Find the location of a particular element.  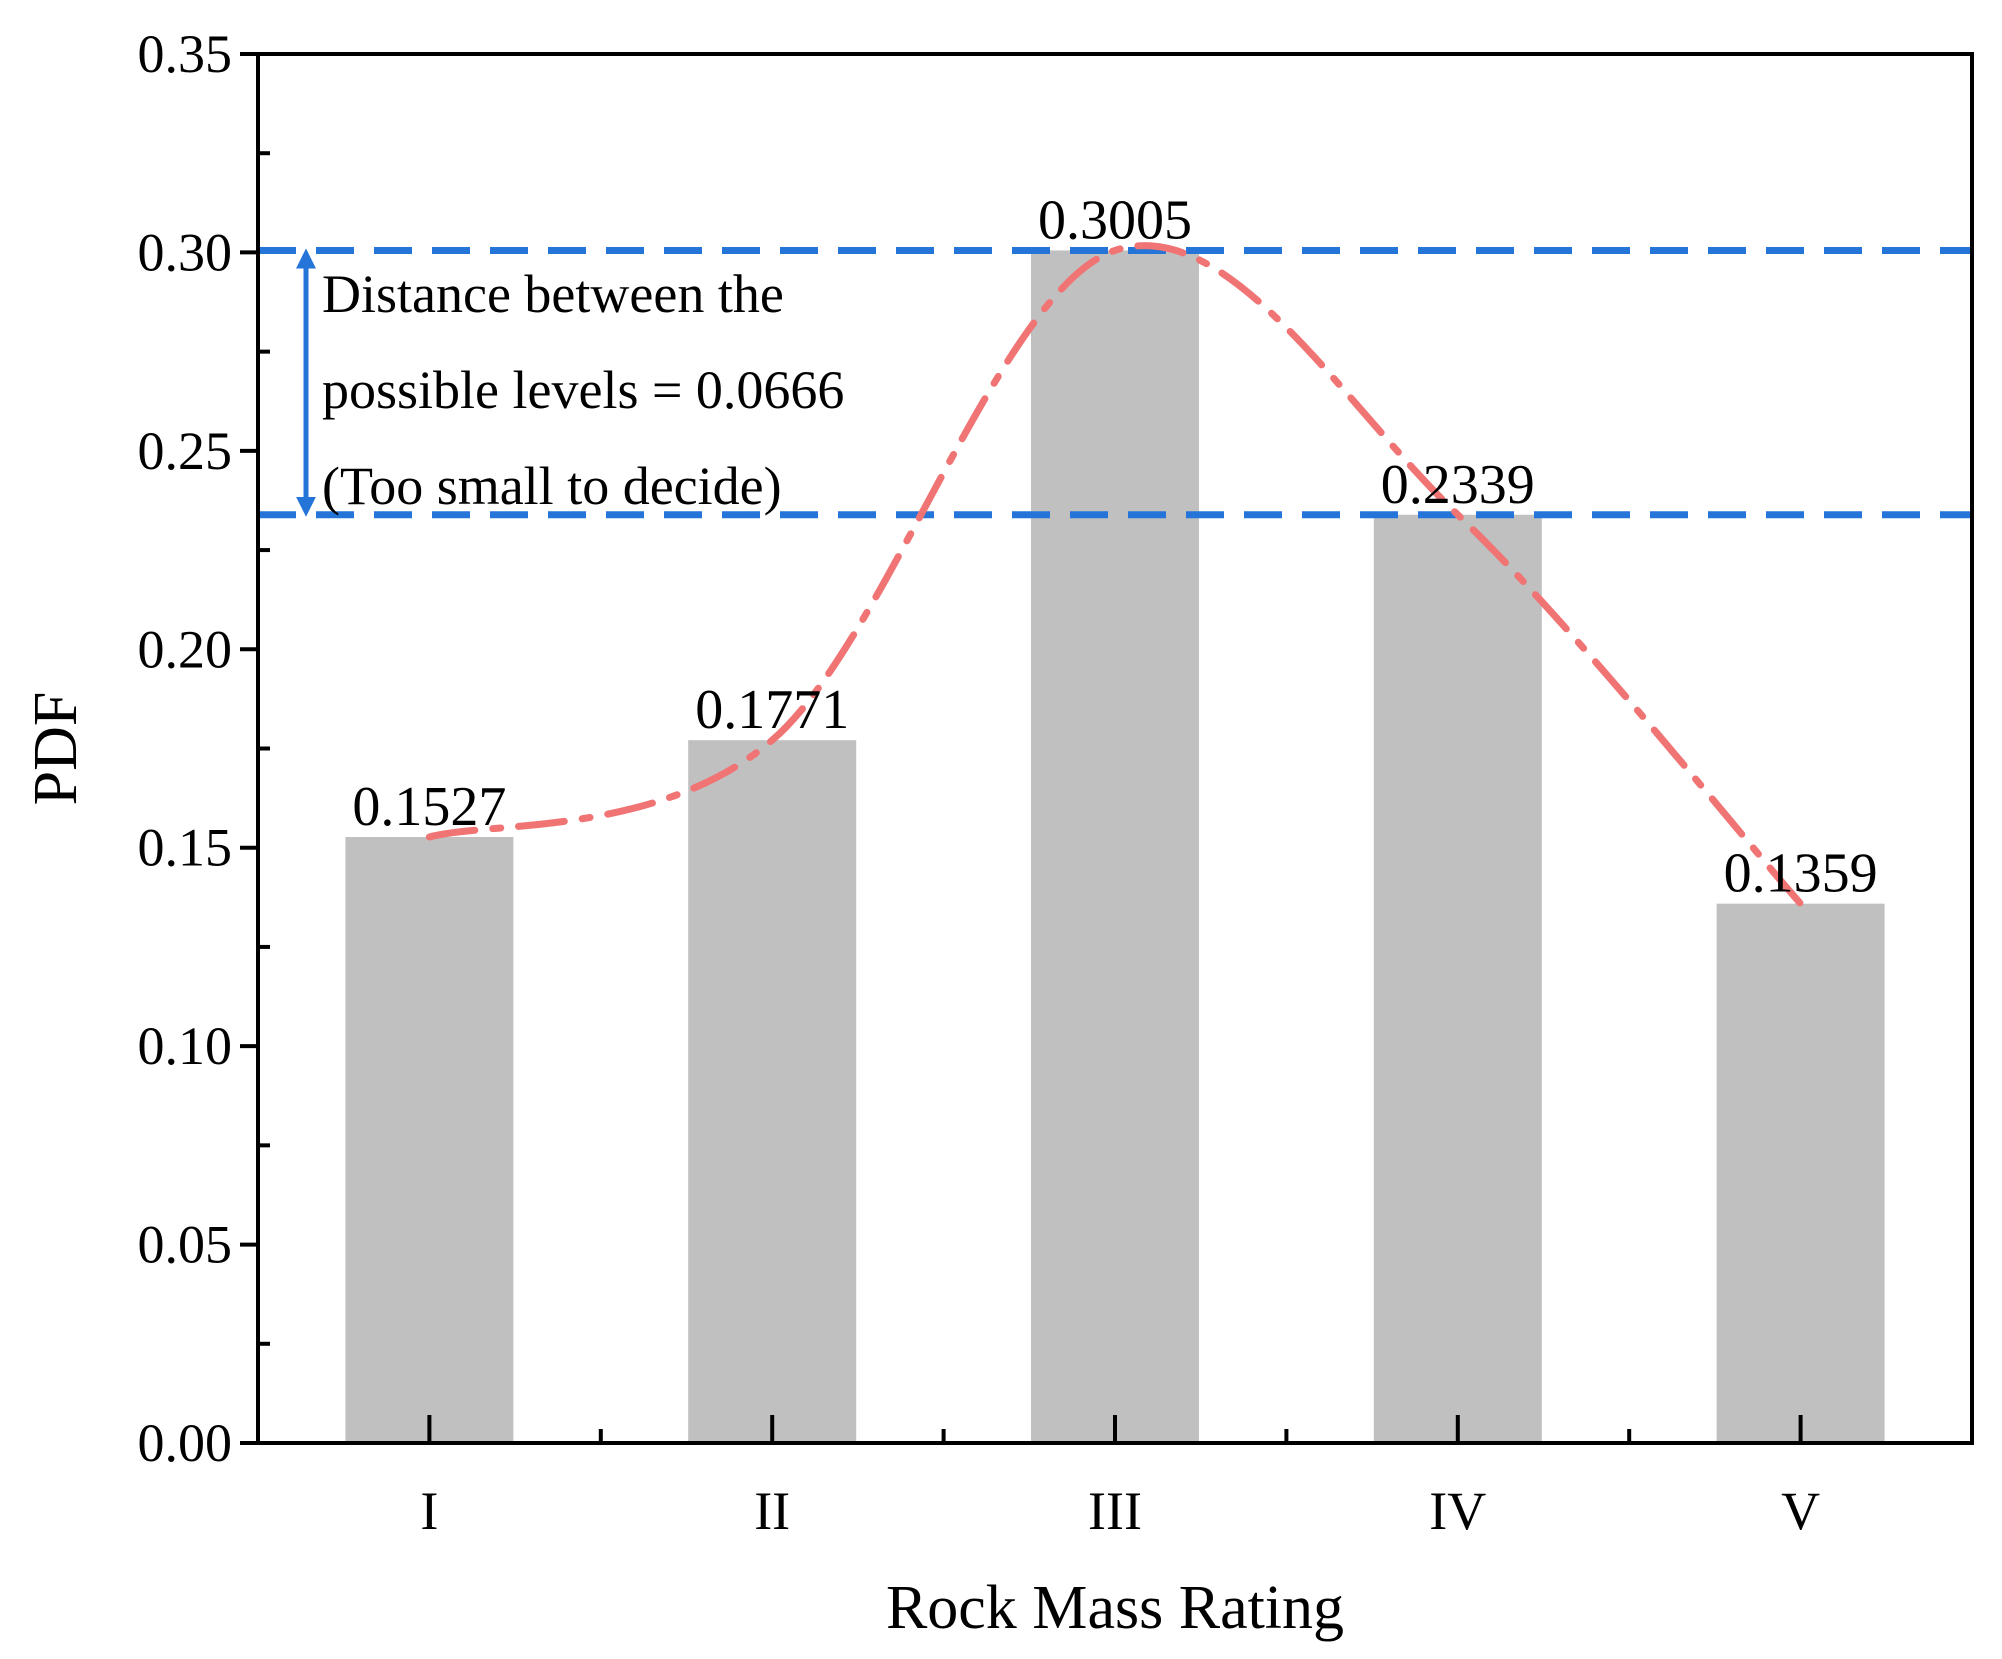

data-label-III: 0.3005 is located at coordinates (1115, 220).